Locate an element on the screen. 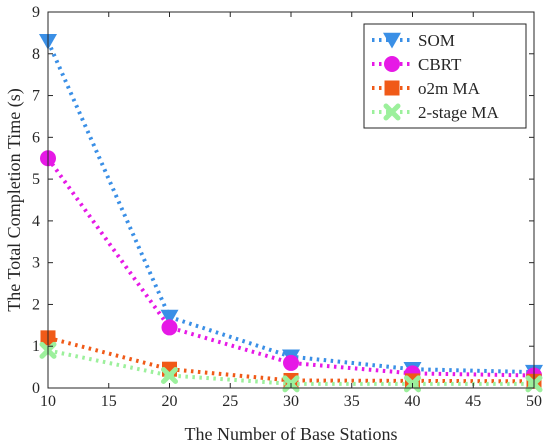 This screenshot has width=550, height=448. x-tick-label: 25 is located at coordinates (230, 401).